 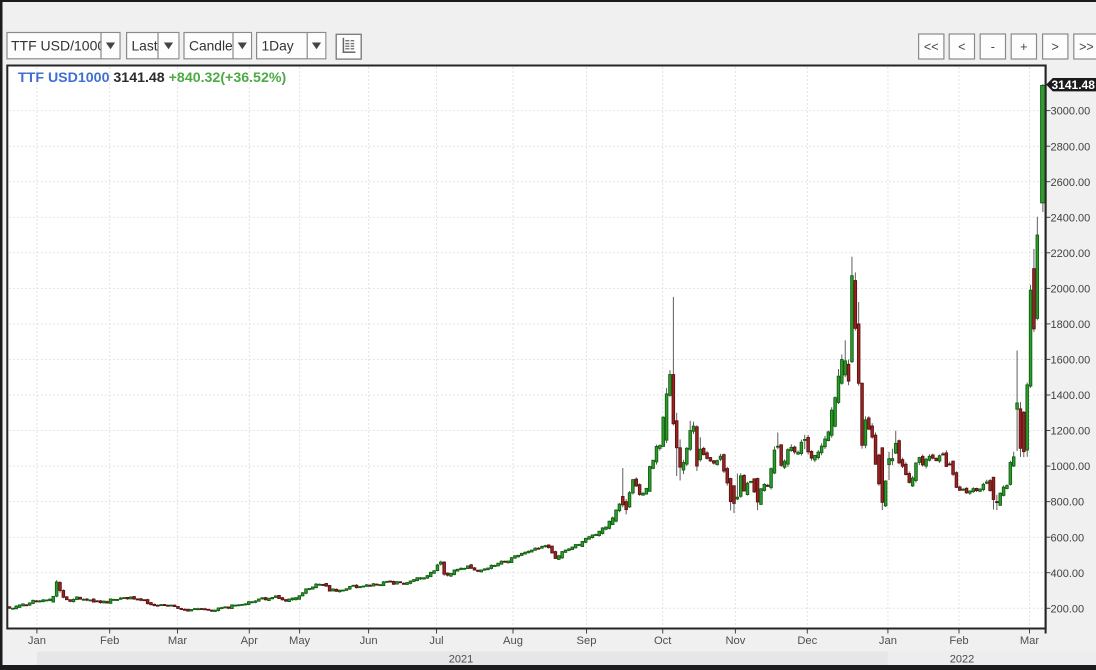 What do you see at coordinates (1071, 396) in the screenshot?
I see `svg-text: 1400.00` at bounding box center [1071, 396].